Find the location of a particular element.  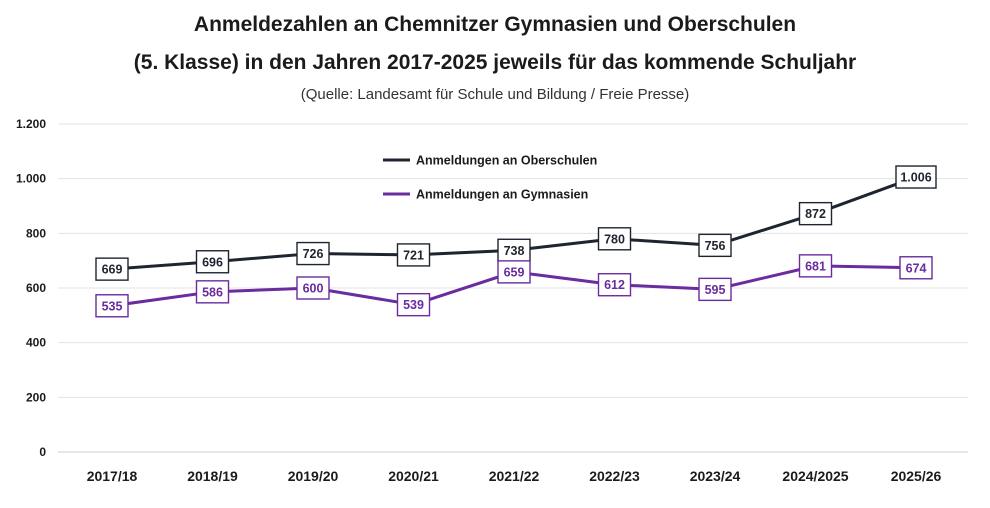

data-label-text-oberschulen-7: 872 is located at coordinates (815, 214).